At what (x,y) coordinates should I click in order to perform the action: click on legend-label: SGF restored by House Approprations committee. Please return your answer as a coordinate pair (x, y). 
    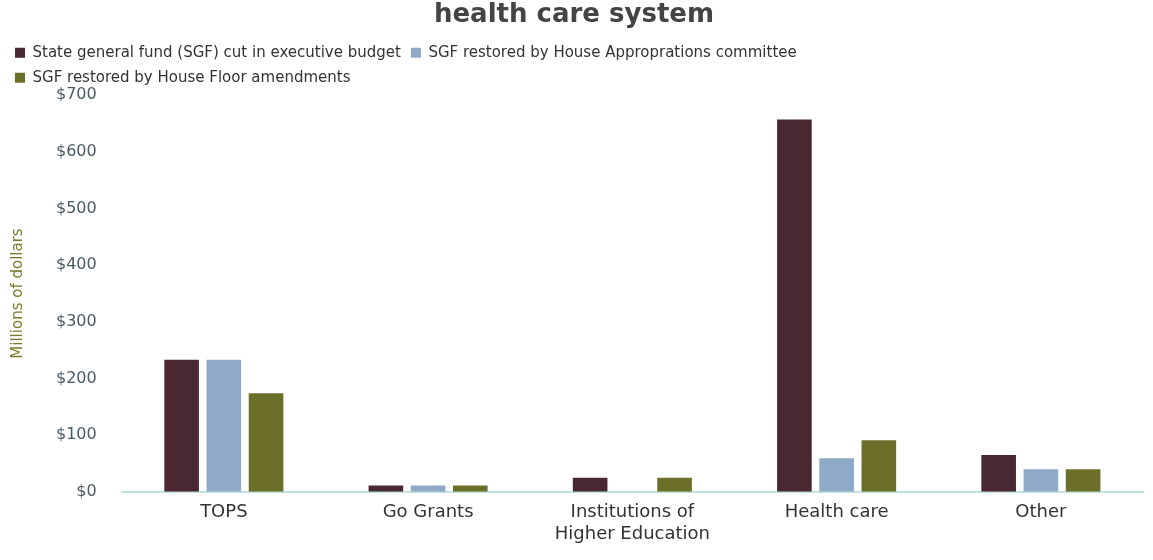
    Looking at the image, I should click on (612, 51).